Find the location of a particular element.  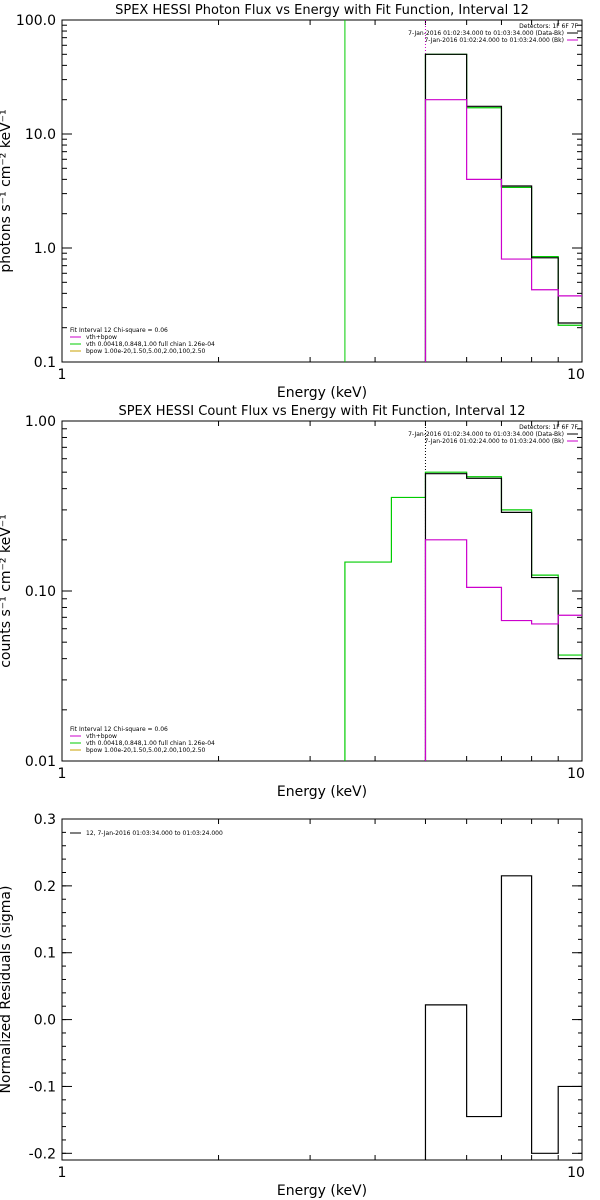

y-tick-label: -0.2 is located at coordinates (42, 1154).